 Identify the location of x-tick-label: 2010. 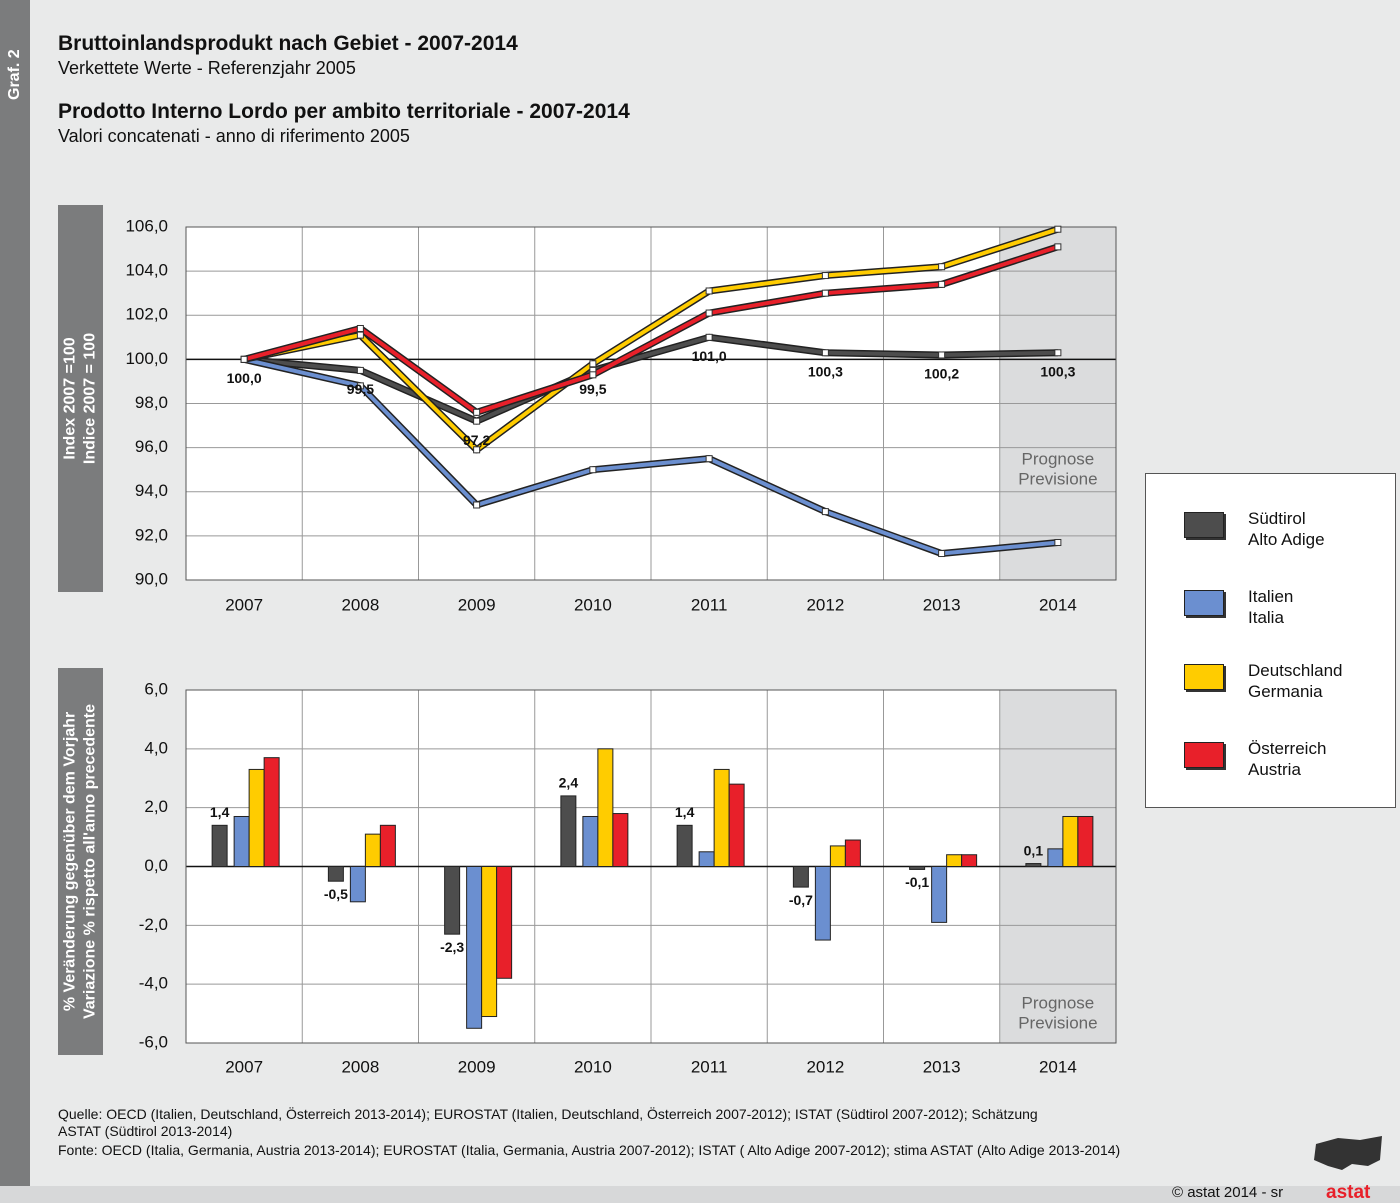
(593, 604).